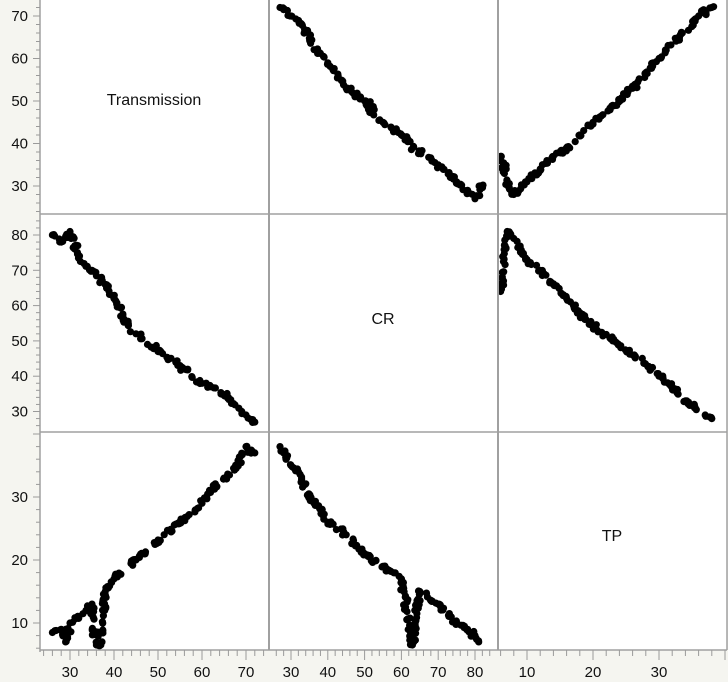  What do you see at coordinates (153, 546) in the screenshot?
I see `panel-tp-vs-transmission` at bounding box center [153, 546].